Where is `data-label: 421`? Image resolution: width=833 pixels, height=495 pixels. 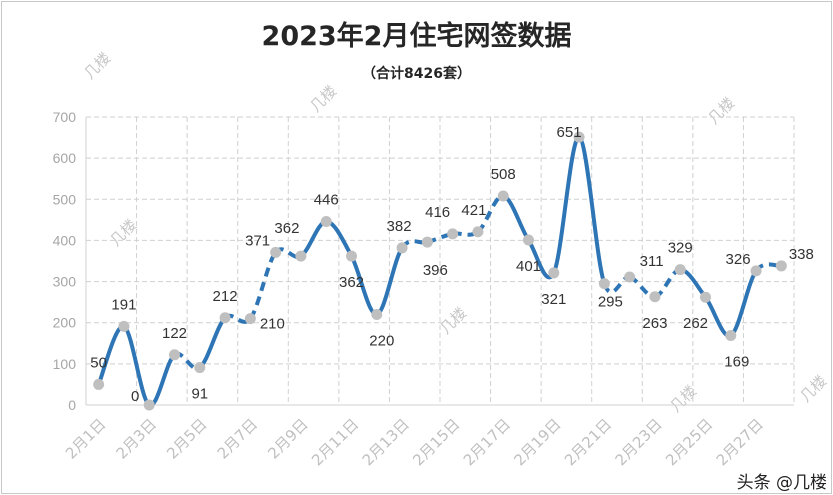
data-label: 421 is located at coordinates (473, 210).